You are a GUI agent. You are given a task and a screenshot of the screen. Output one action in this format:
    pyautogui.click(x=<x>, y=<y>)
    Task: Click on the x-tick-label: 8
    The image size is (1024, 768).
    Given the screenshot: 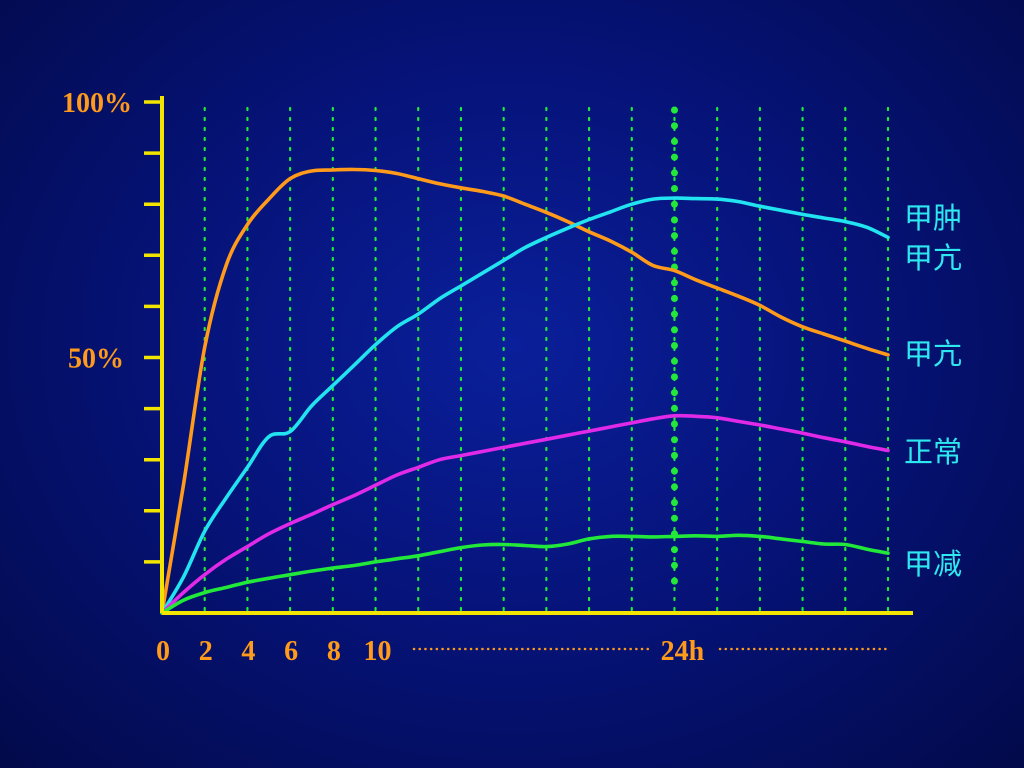 What is the action you would take?
    pyautogui.click(x=334, y=651)
    